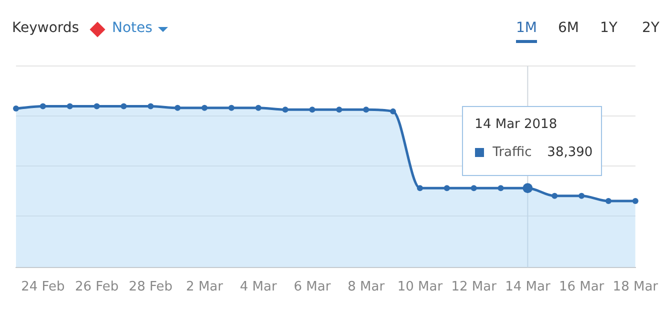 Image resolution: width=672 pixels, height=315 pixels. Describe the element at coordinates (205, 287) in the screenshot. I see `x-tick-label: 2 Mar` at that location.